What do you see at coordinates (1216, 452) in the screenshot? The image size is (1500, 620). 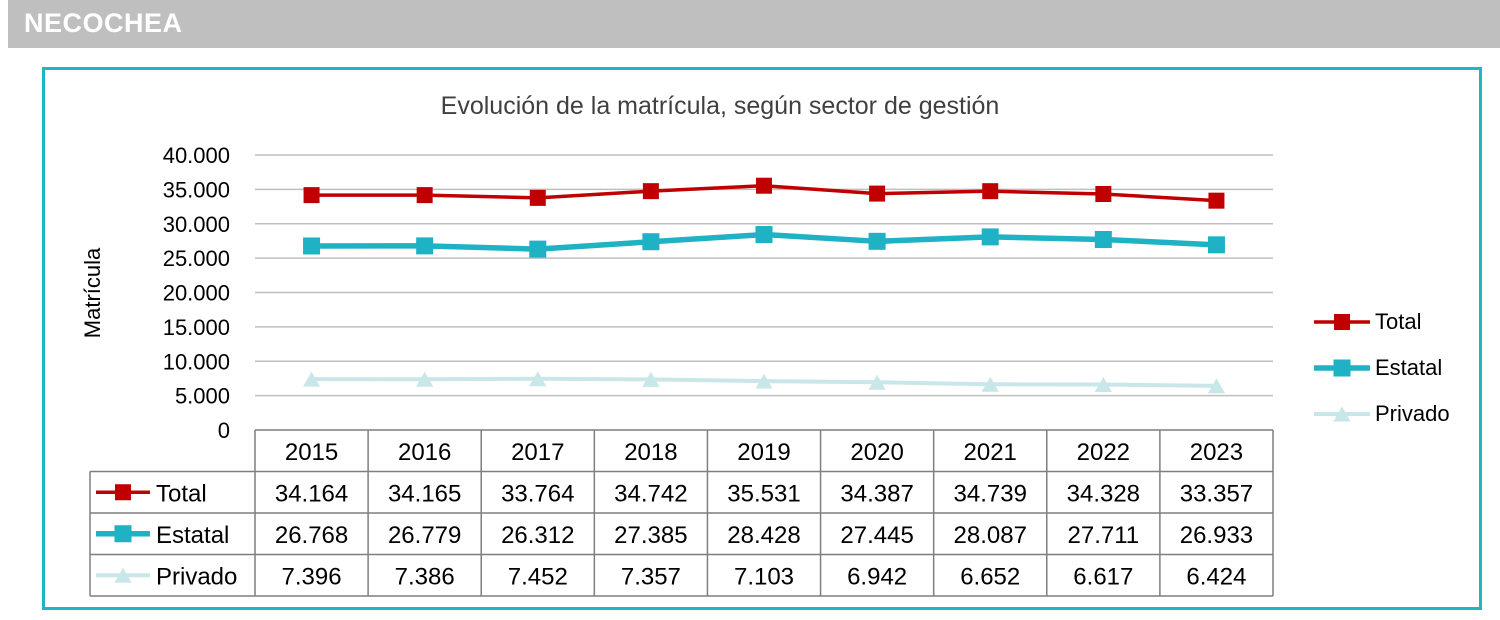 I see `x-tick-label: 2023` at bounding box center [1216, 452].